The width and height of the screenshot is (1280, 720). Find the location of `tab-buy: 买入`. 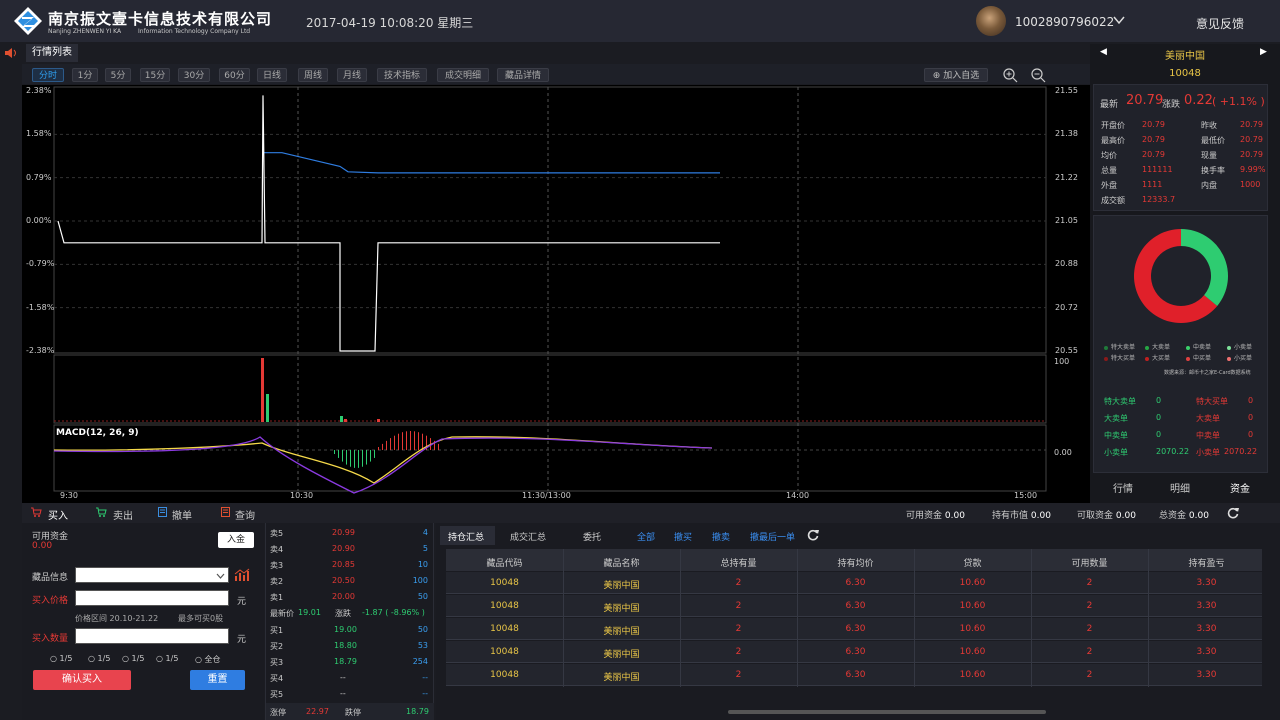

tab-buy: 买入 is located at coordinates (58, 516).